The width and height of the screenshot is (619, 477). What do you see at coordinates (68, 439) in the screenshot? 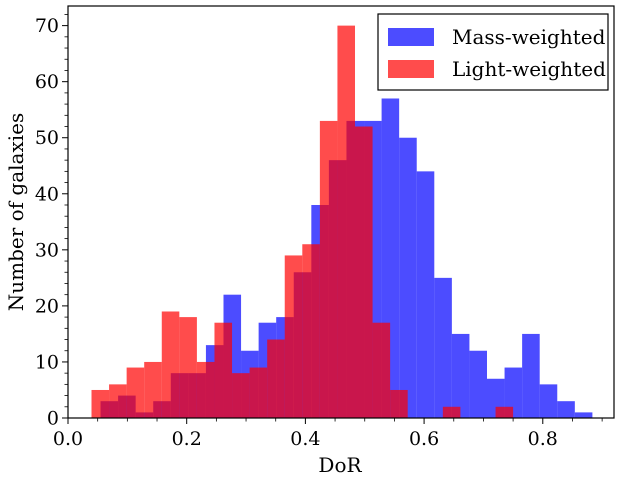
I see `x-tick-label: 0.0` at bounding box center [68, 439].